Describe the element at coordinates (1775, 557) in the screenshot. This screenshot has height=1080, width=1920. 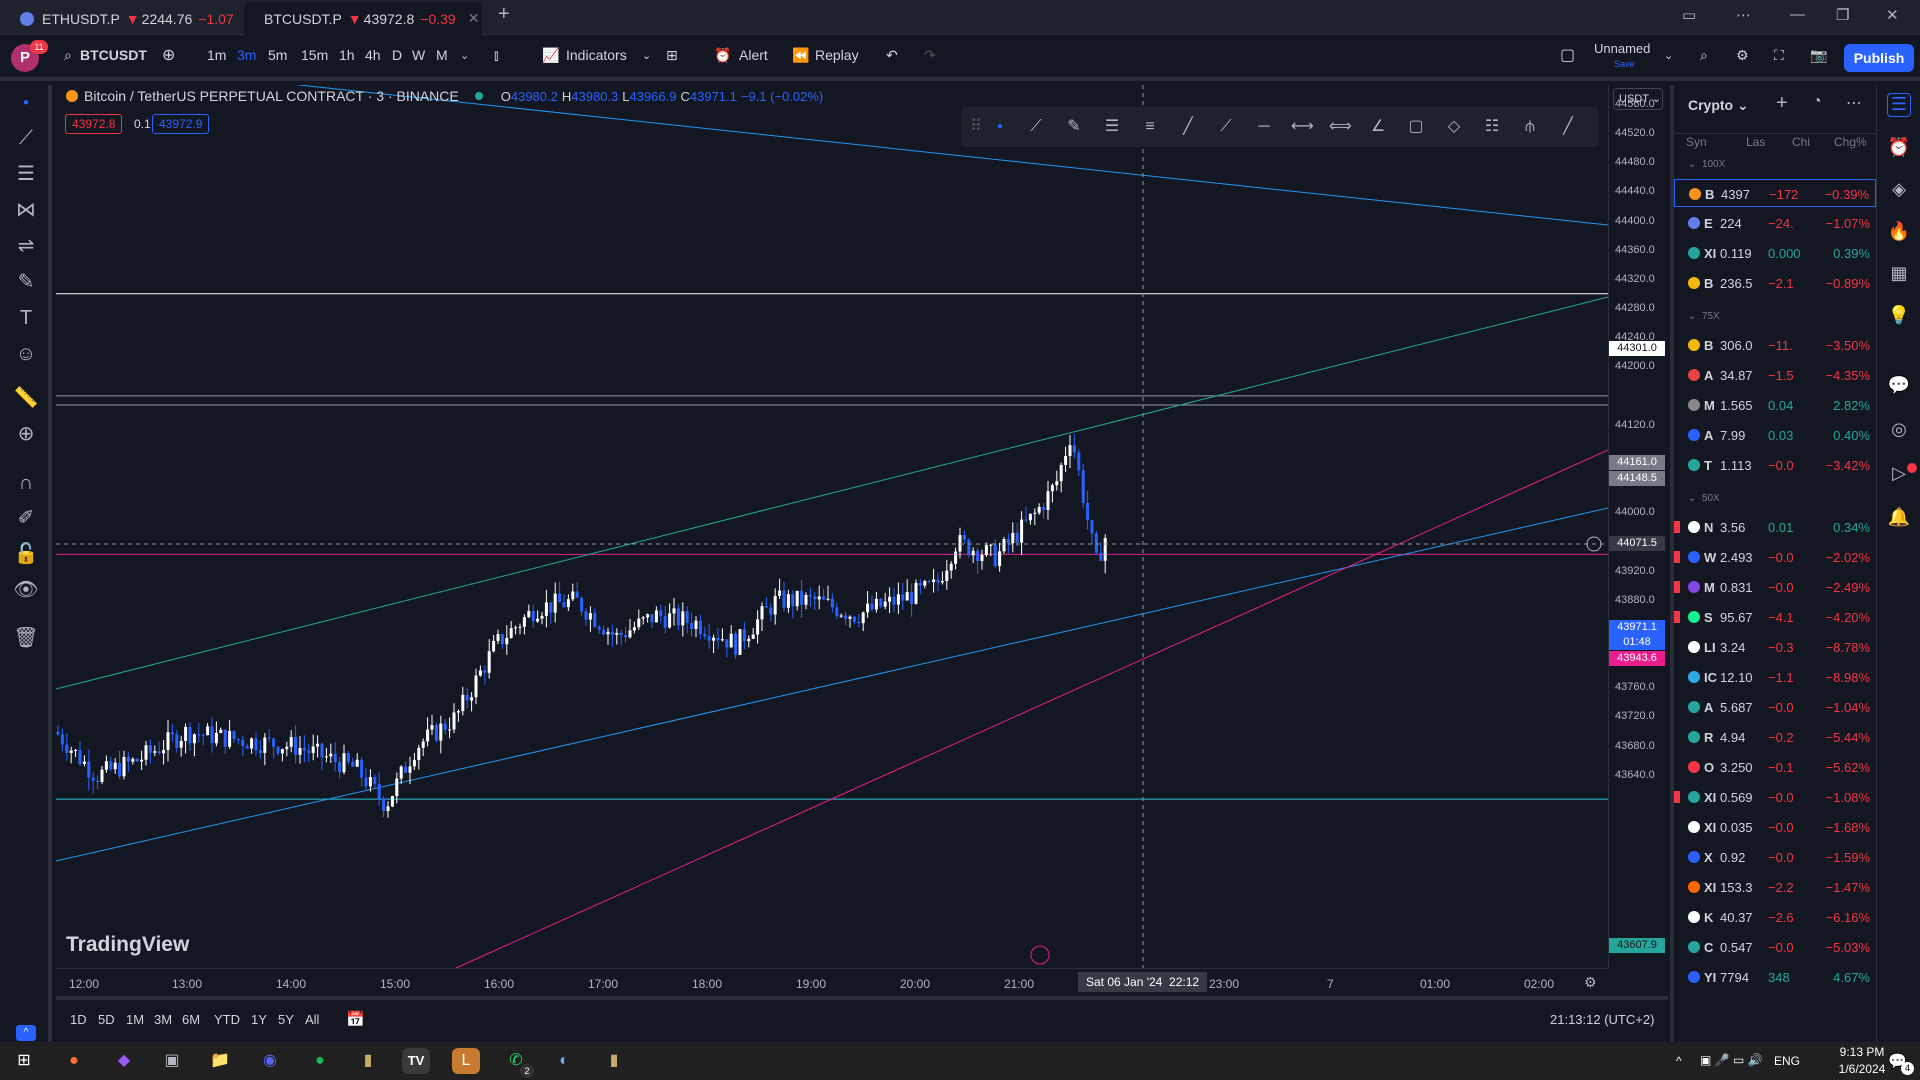
I see `watchlist-row: W 2.493 −0.0 −2.02%` at that location.